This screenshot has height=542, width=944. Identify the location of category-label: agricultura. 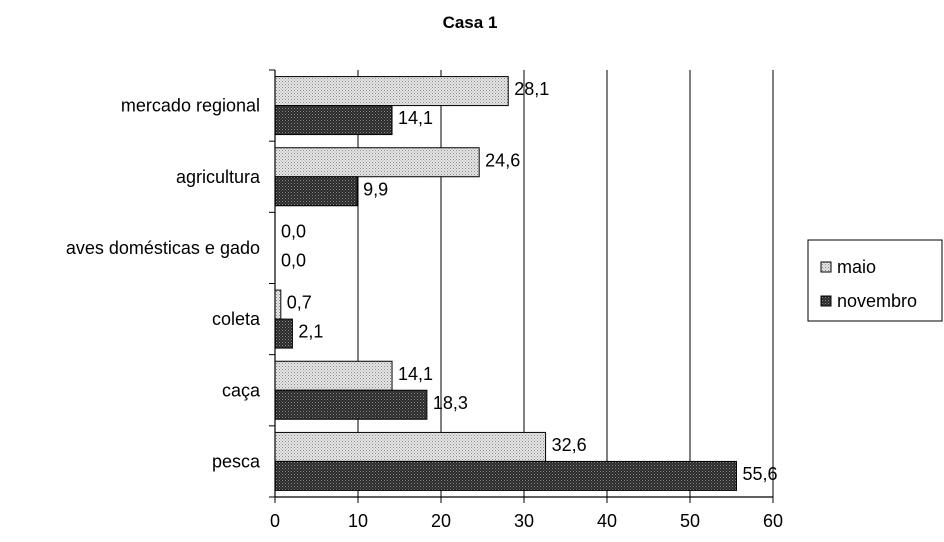
(218, 177).